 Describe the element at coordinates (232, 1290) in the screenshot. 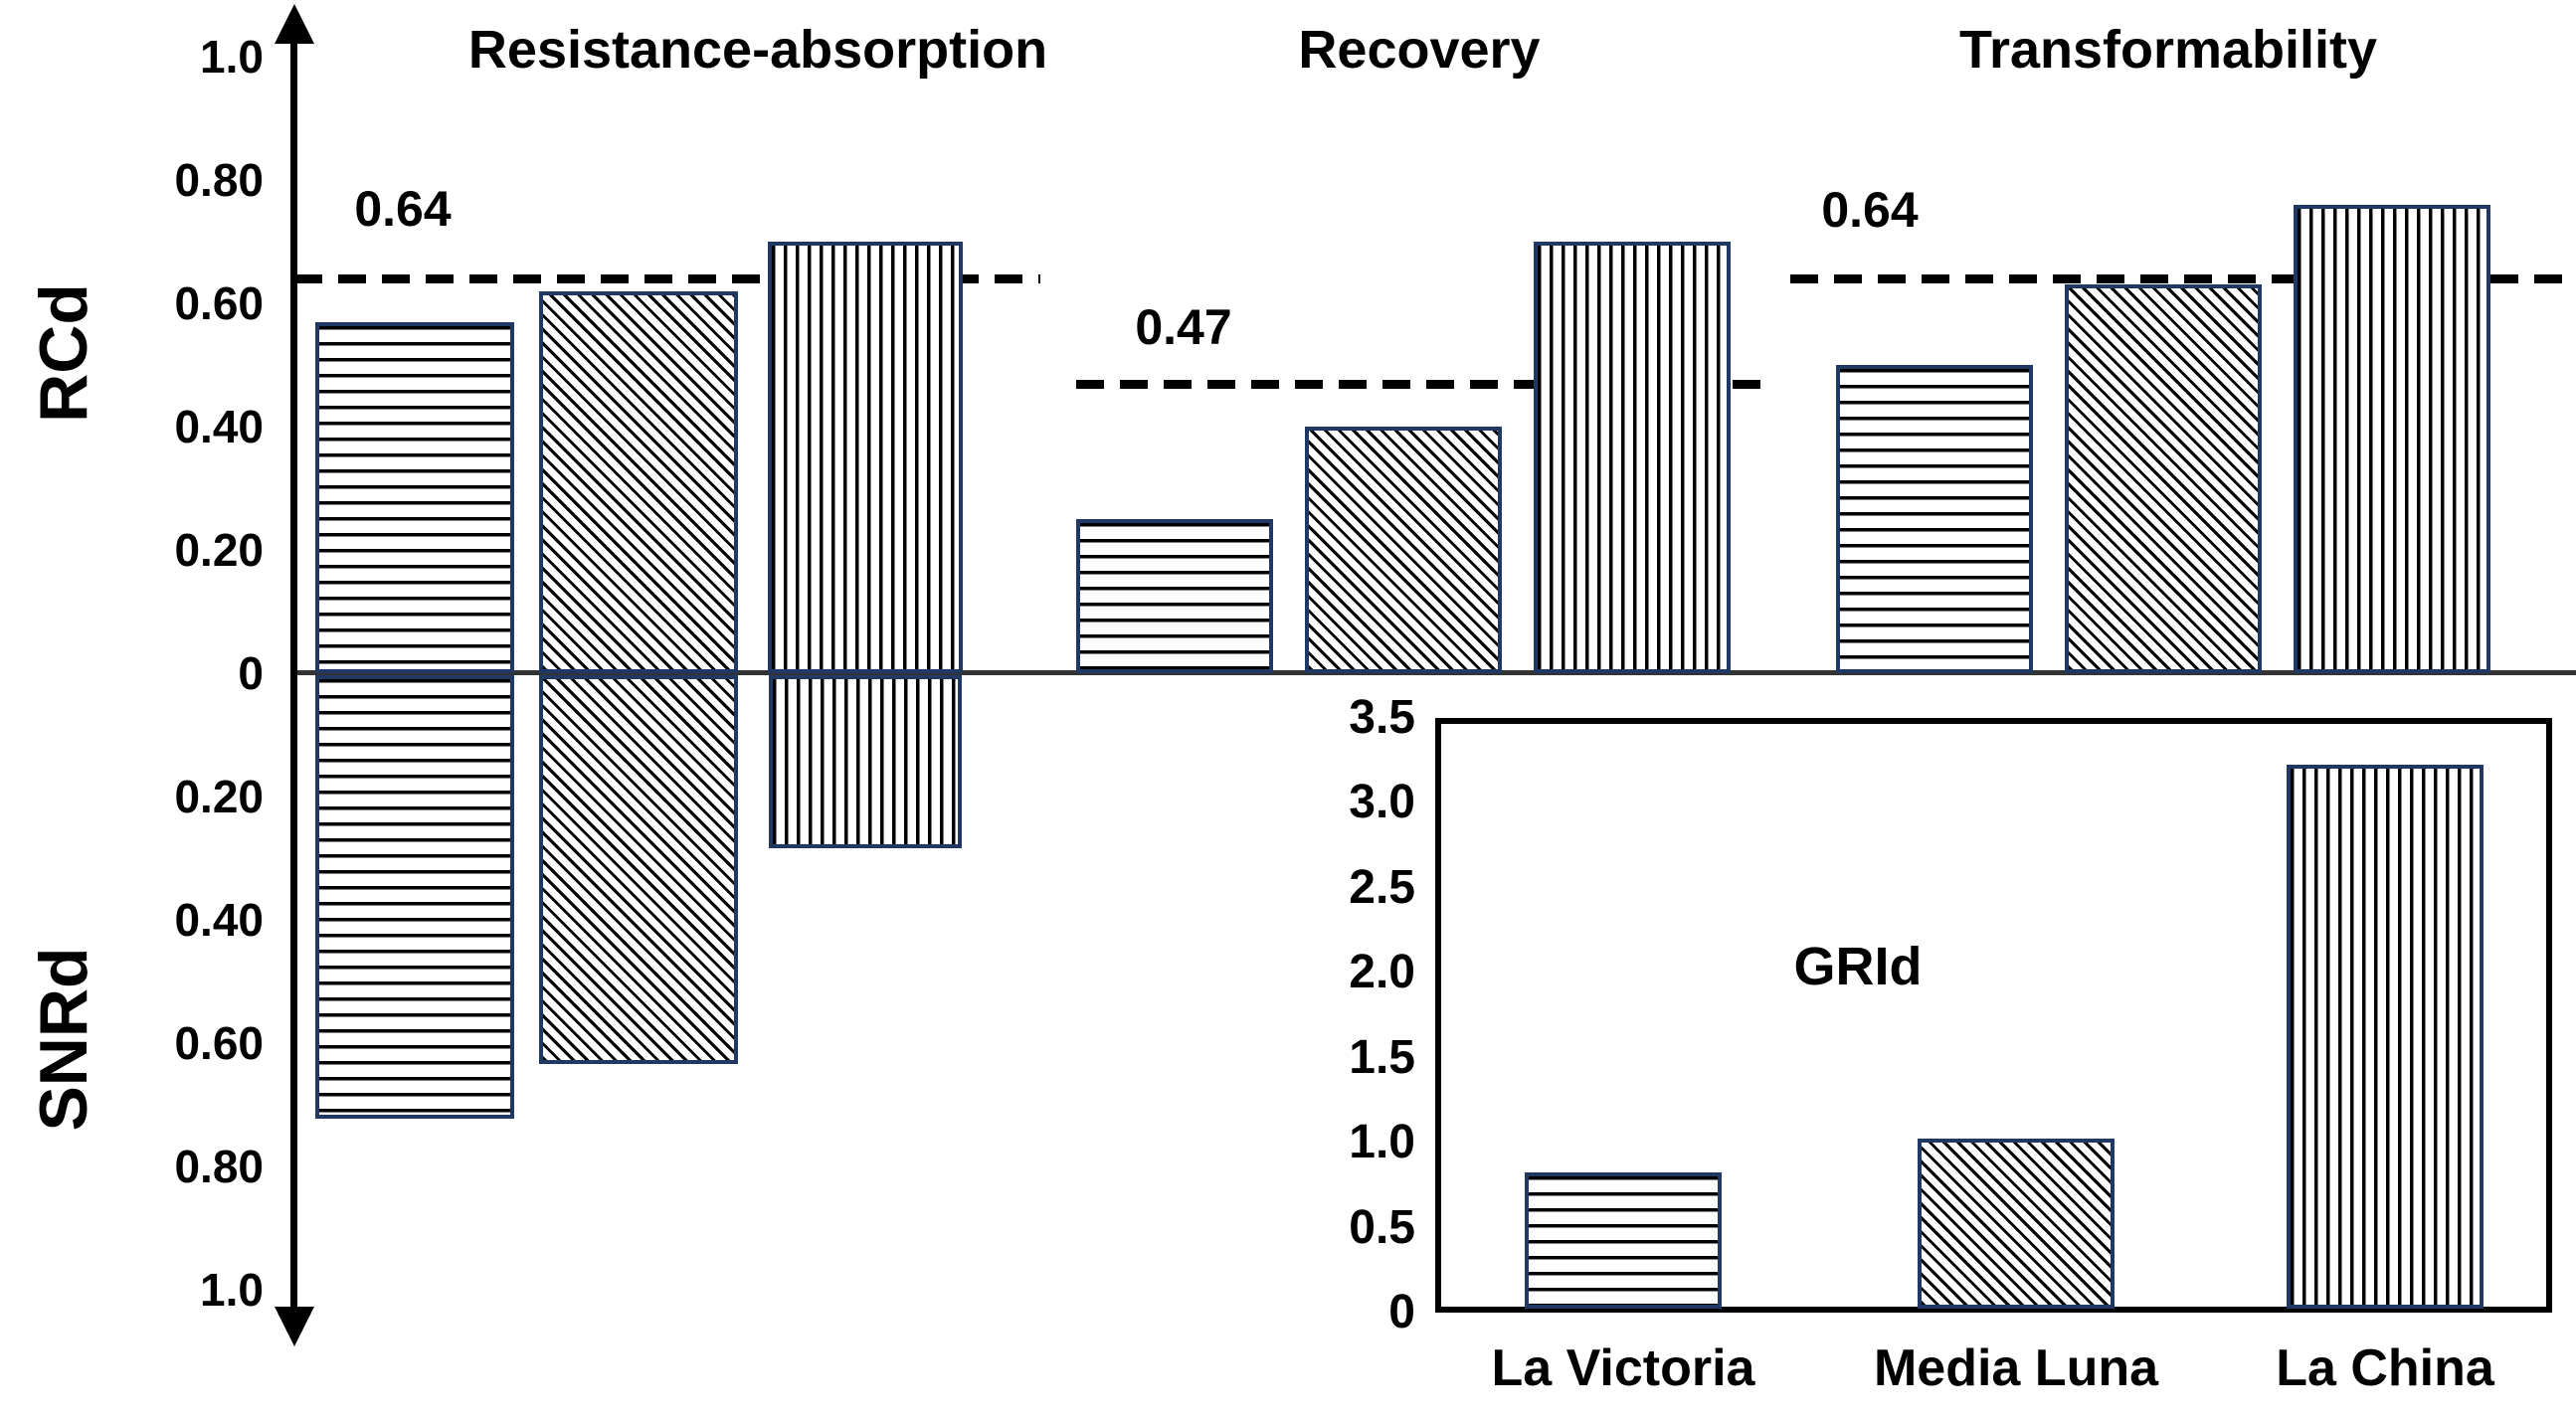

I see `snrd-tick-1.0: 1.0` at that location.